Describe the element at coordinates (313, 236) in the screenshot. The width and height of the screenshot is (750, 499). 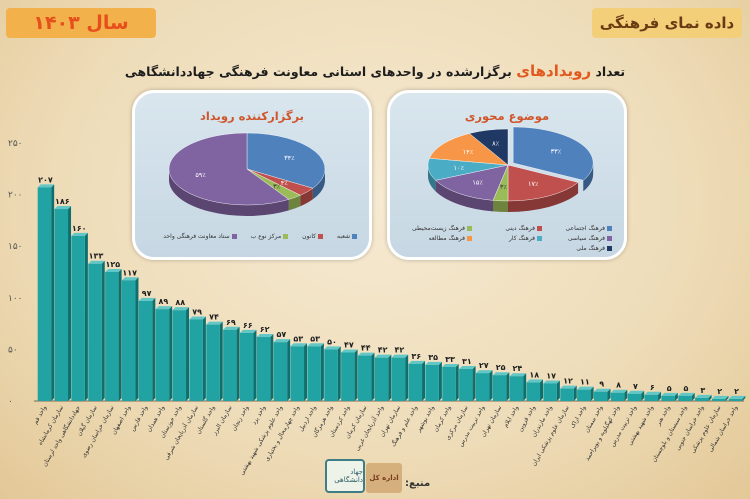
I see `legend-item-1: کانون` at that location.